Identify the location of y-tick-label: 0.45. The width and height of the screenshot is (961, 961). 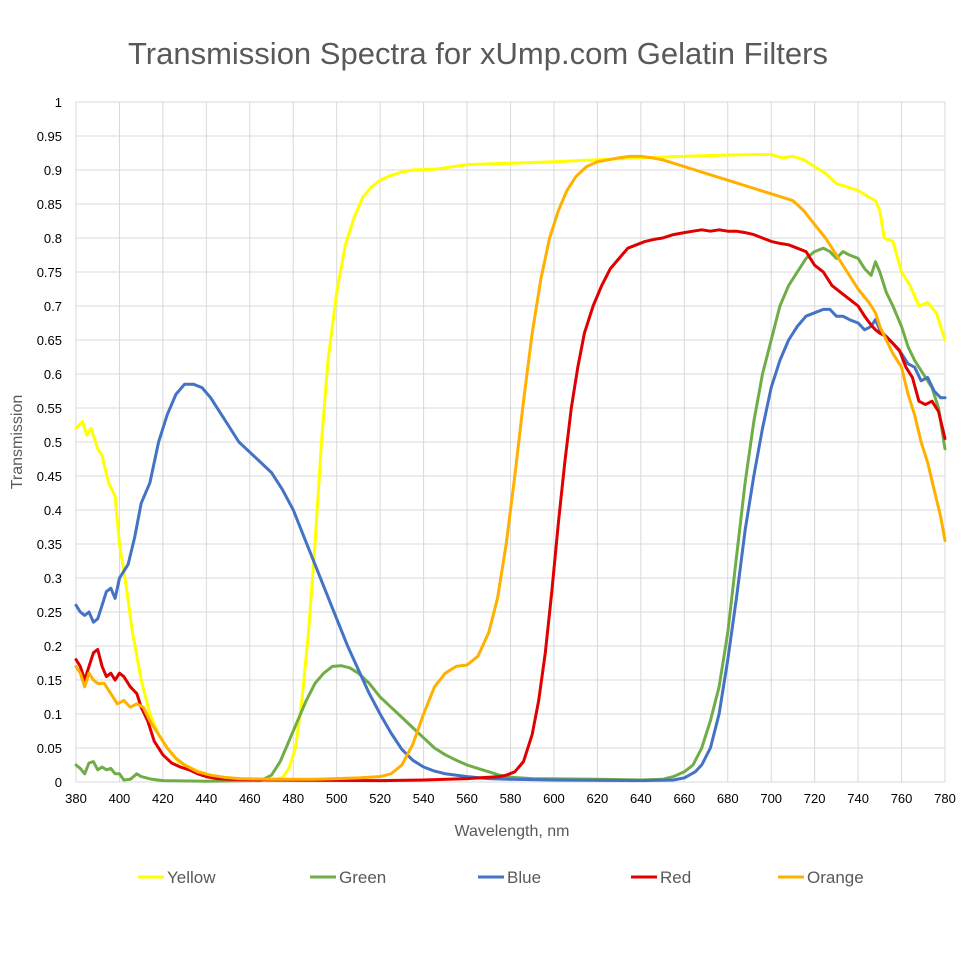
(49, 476).